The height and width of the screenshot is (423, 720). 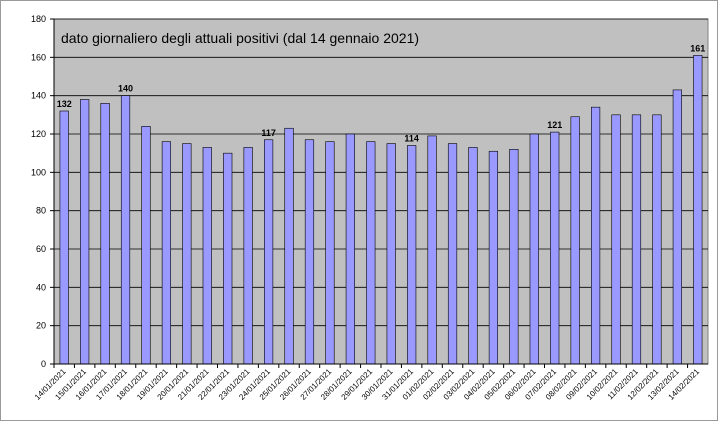 What do you see at coordinates (268, 133) in the screenshot?
I see `data-label: 117` at bounding box center [268, 133].